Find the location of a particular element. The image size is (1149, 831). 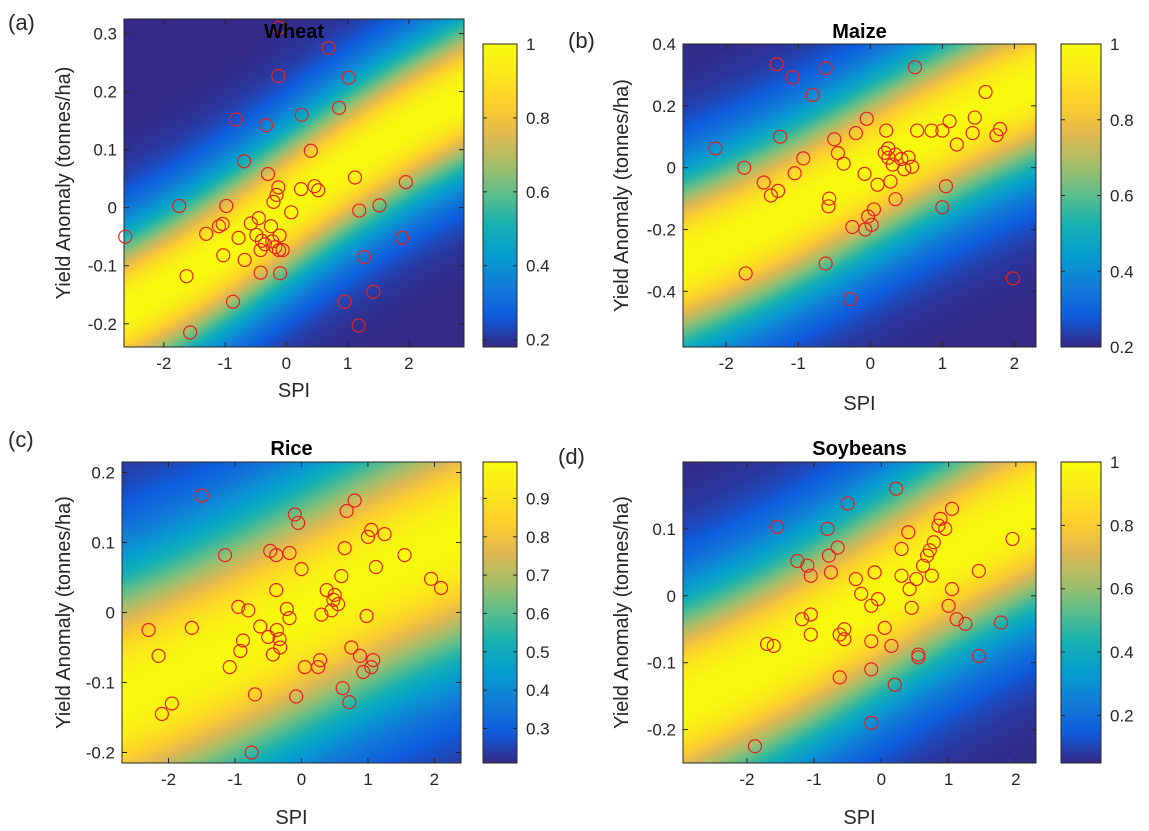

x-tick-label: 1 is located at coordinates (367, 779).